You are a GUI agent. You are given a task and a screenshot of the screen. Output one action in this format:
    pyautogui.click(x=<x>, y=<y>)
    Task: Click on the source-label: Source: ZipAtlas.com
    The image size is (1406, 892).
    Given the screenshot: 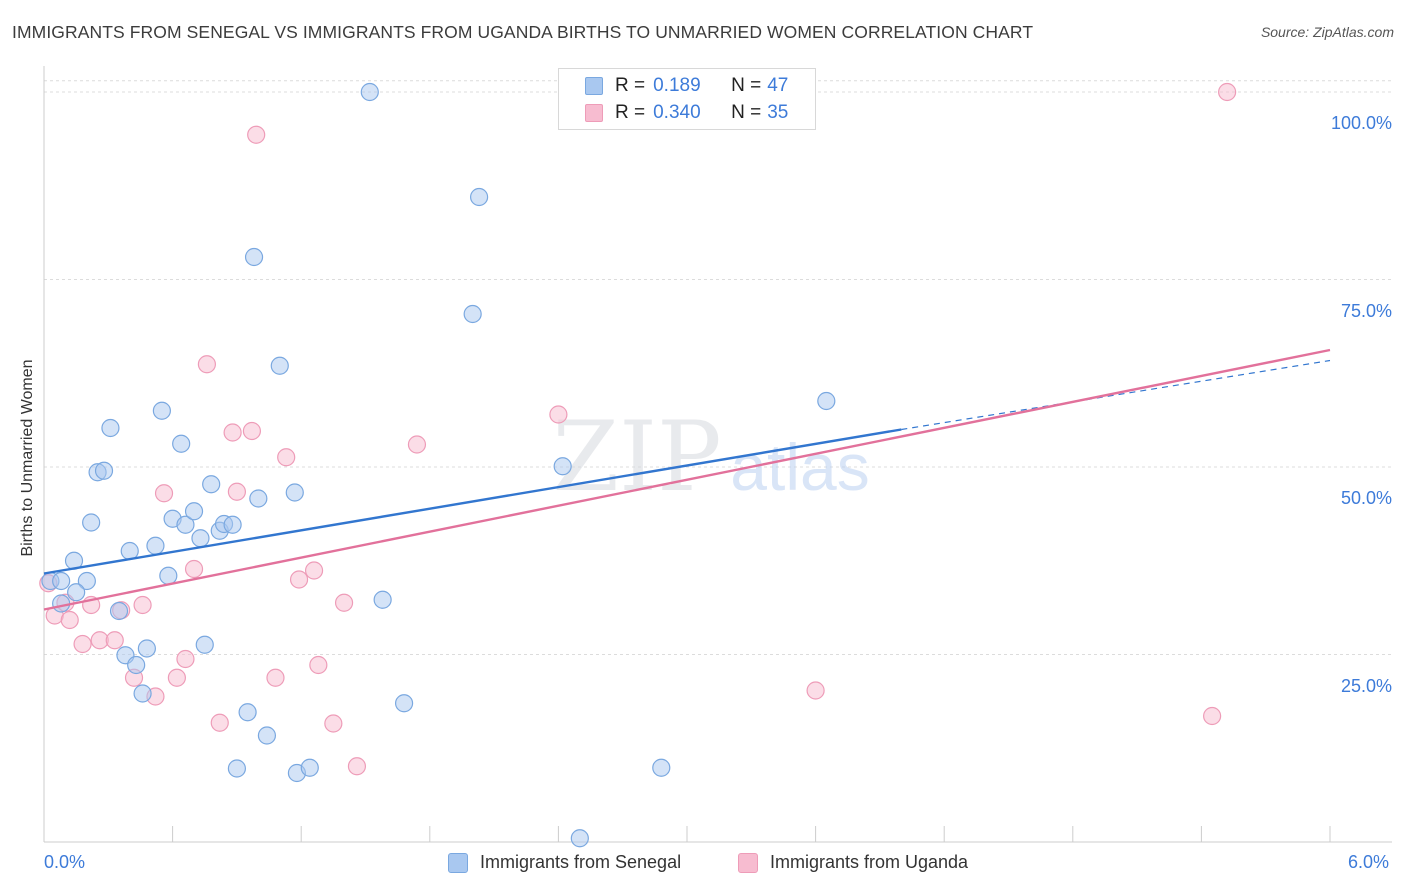 What is the action you would take?
    pyautogui.click(x=1327, y=32)
    